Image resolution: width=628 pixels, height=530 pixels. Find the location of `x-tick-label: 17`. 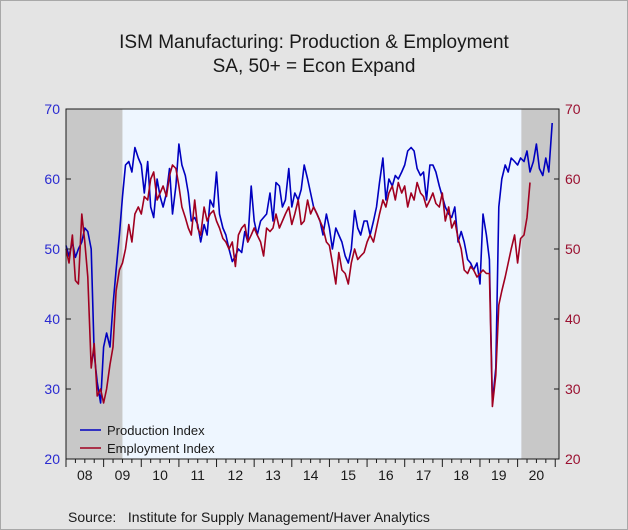

x-tick-label: 17 is located at coordinates (424, 475).